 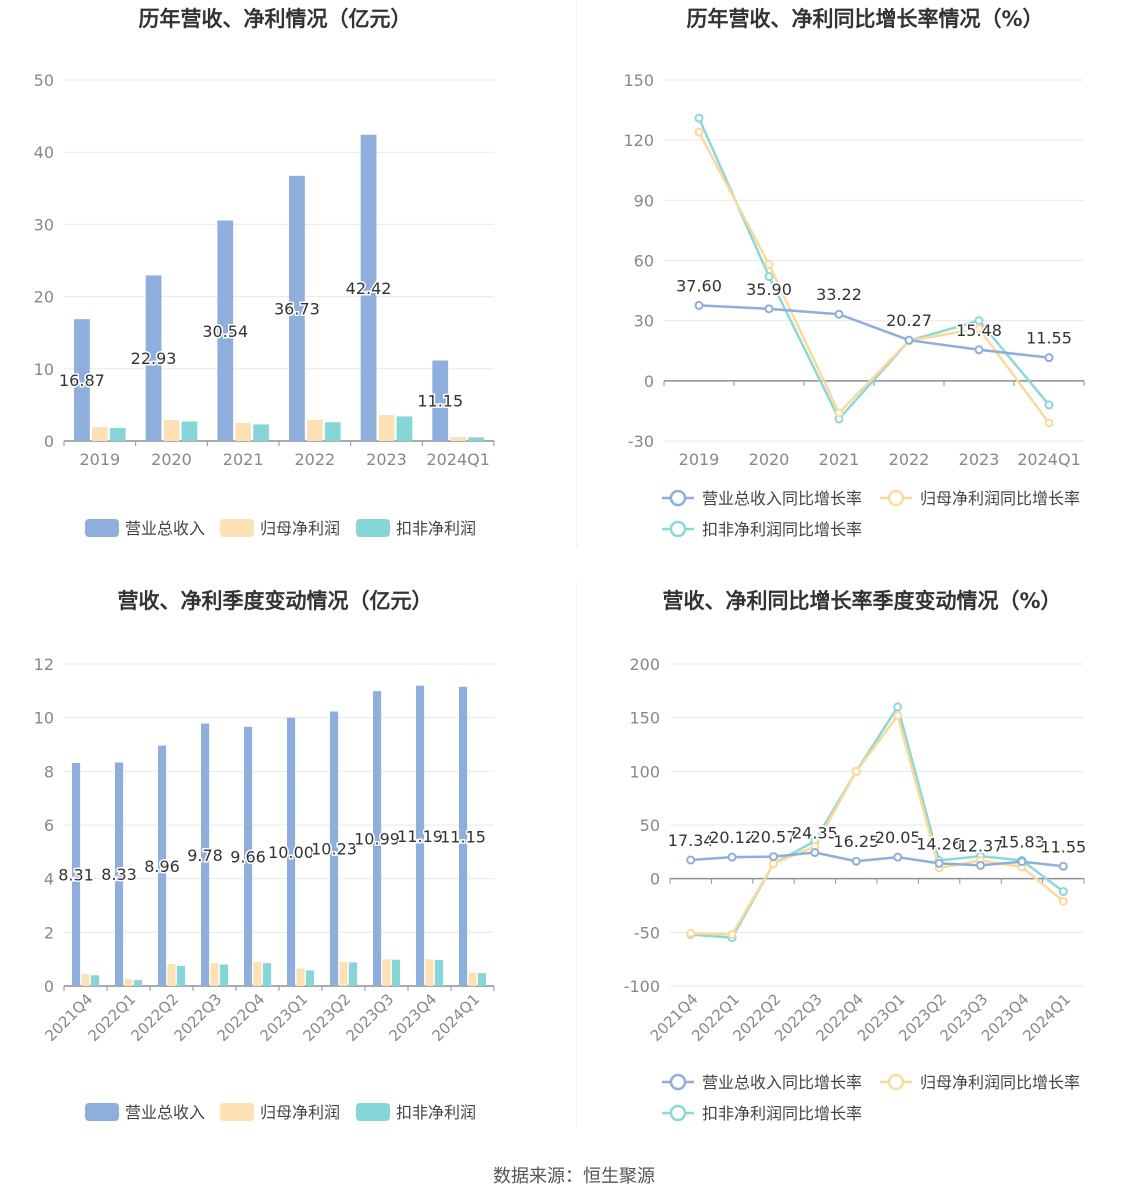 What do you see at coordinates (44, 80) in the screenshot?
I see `y-tick-label: 50` at bounding box center [44, 80].